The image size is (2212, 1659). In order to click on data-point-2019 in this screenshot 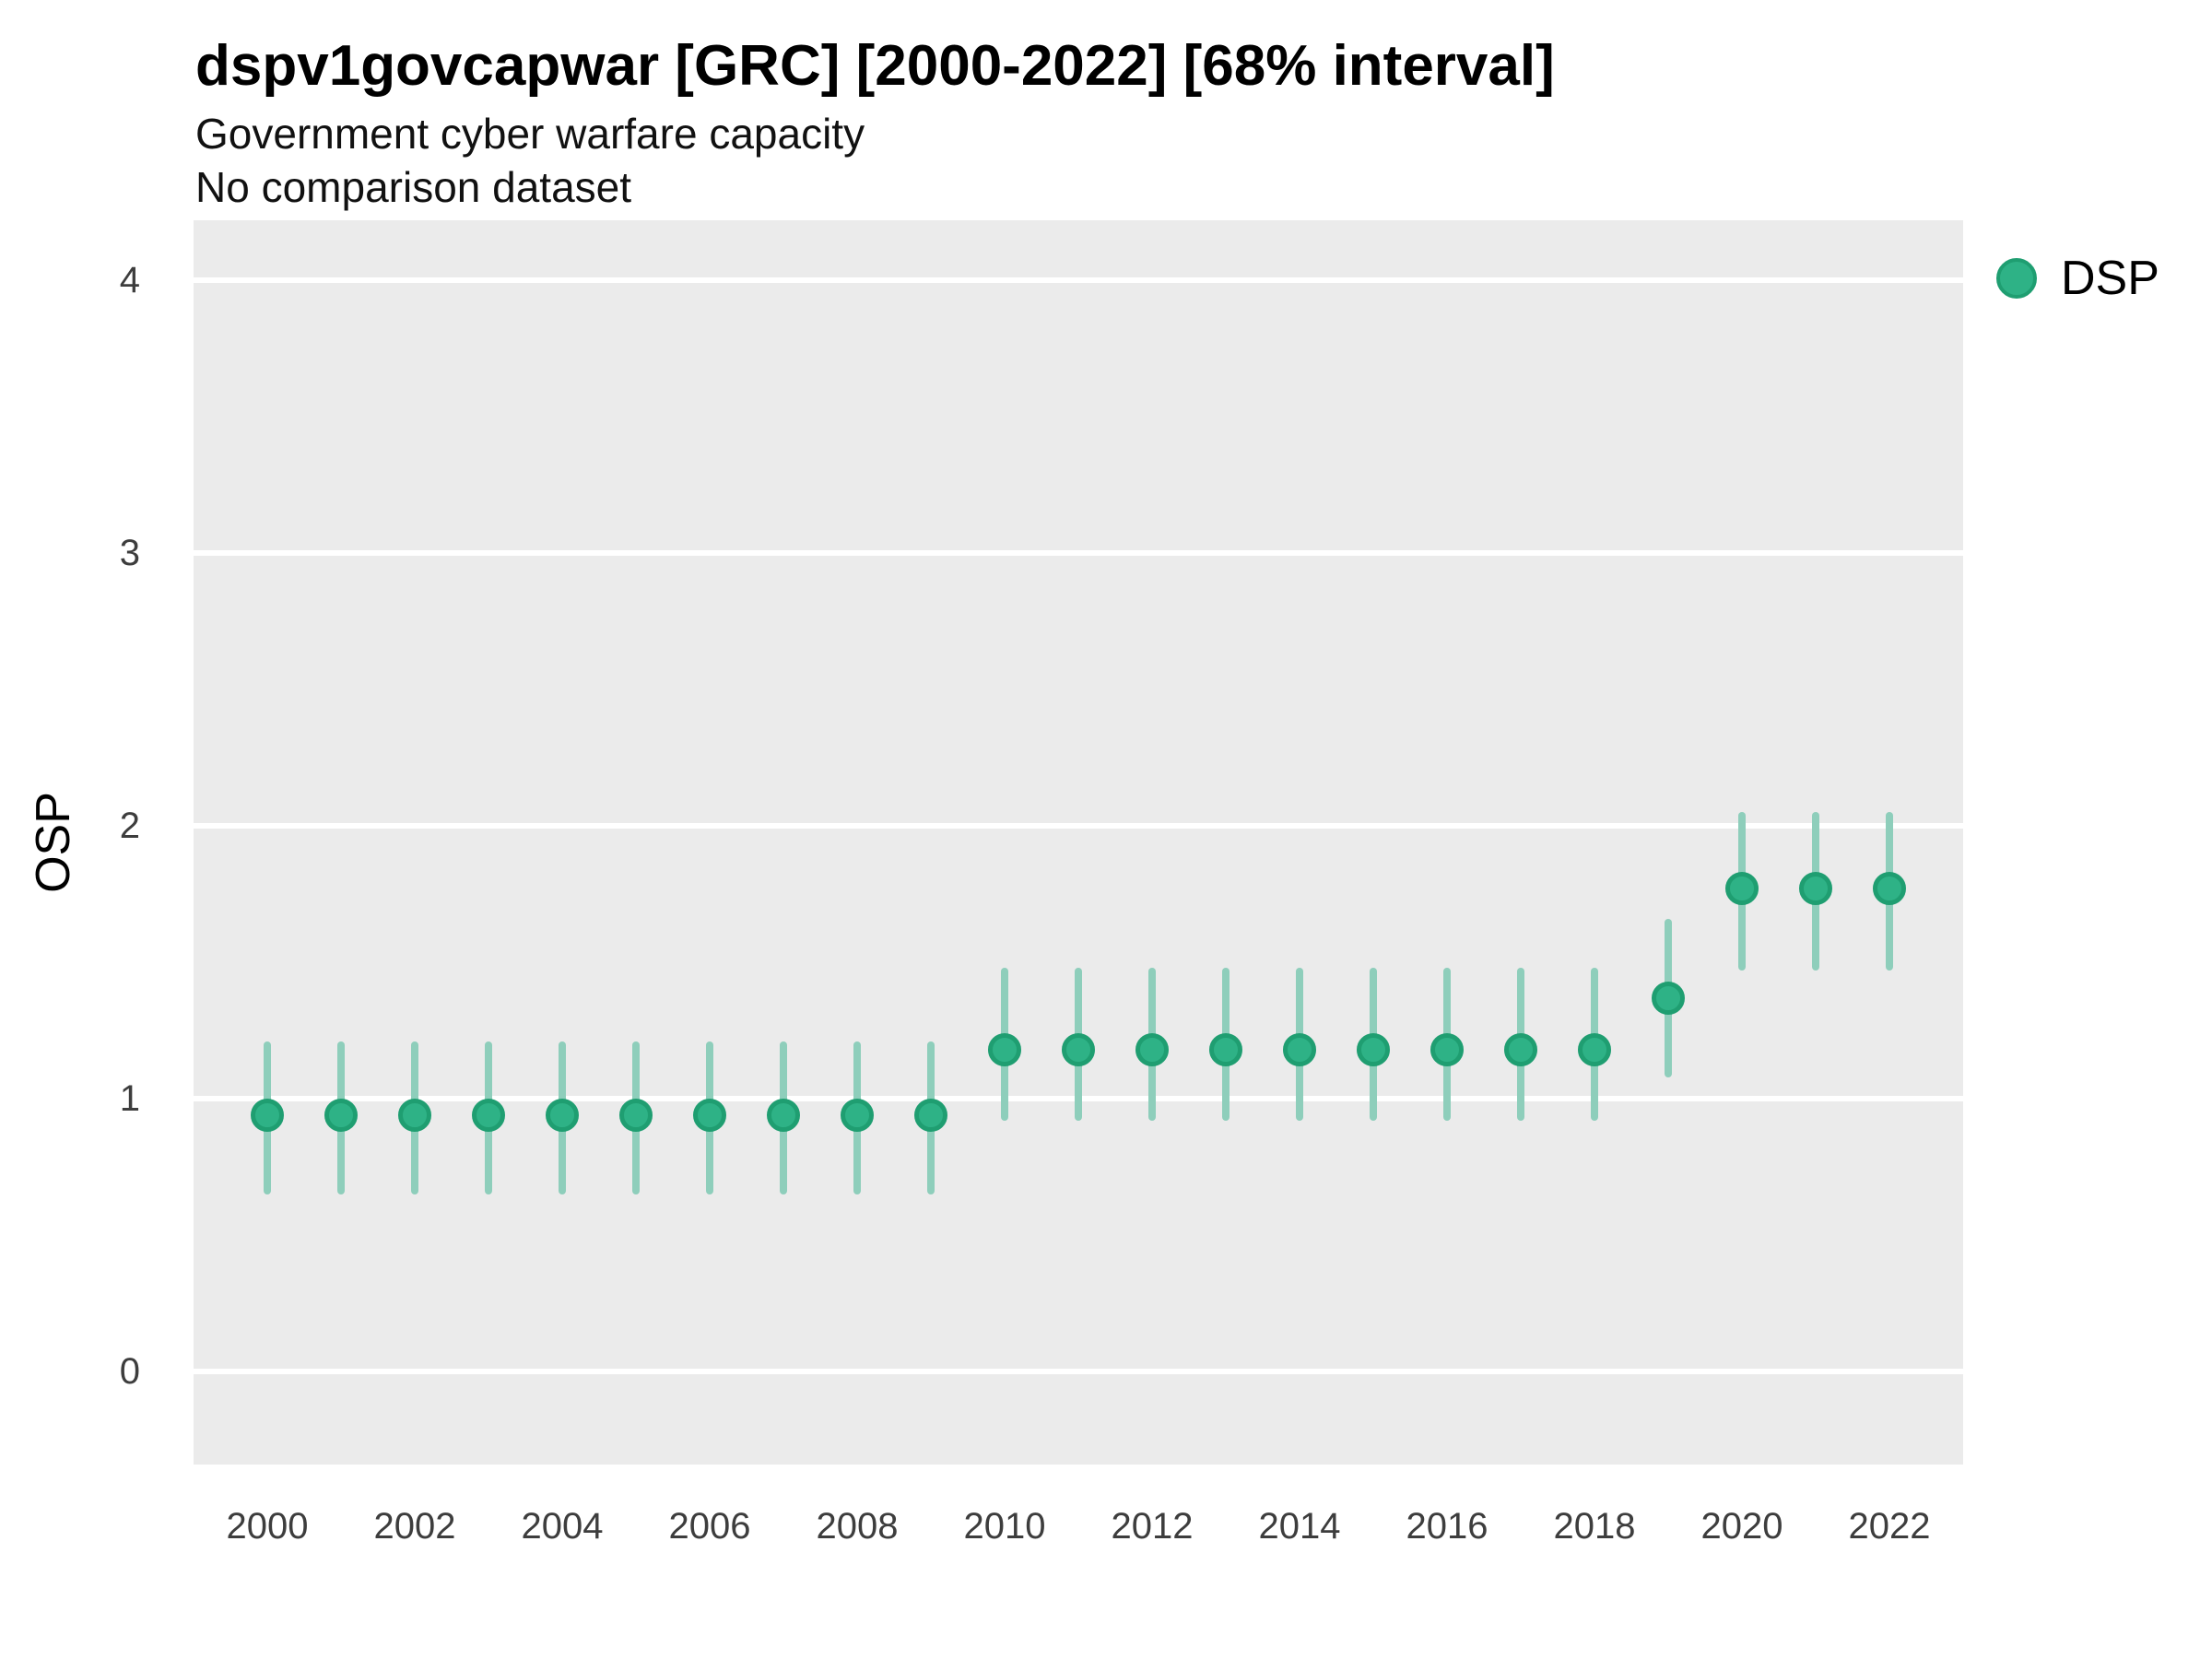, I will do `click(1668, 998)`.